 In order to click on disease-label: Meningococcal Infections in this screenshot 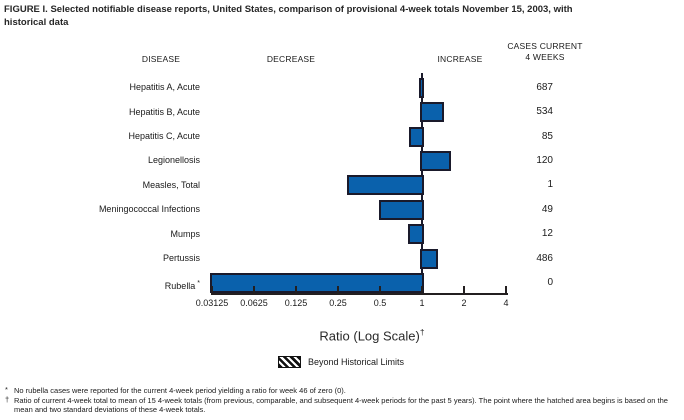, I will do `click(149, 209)`.